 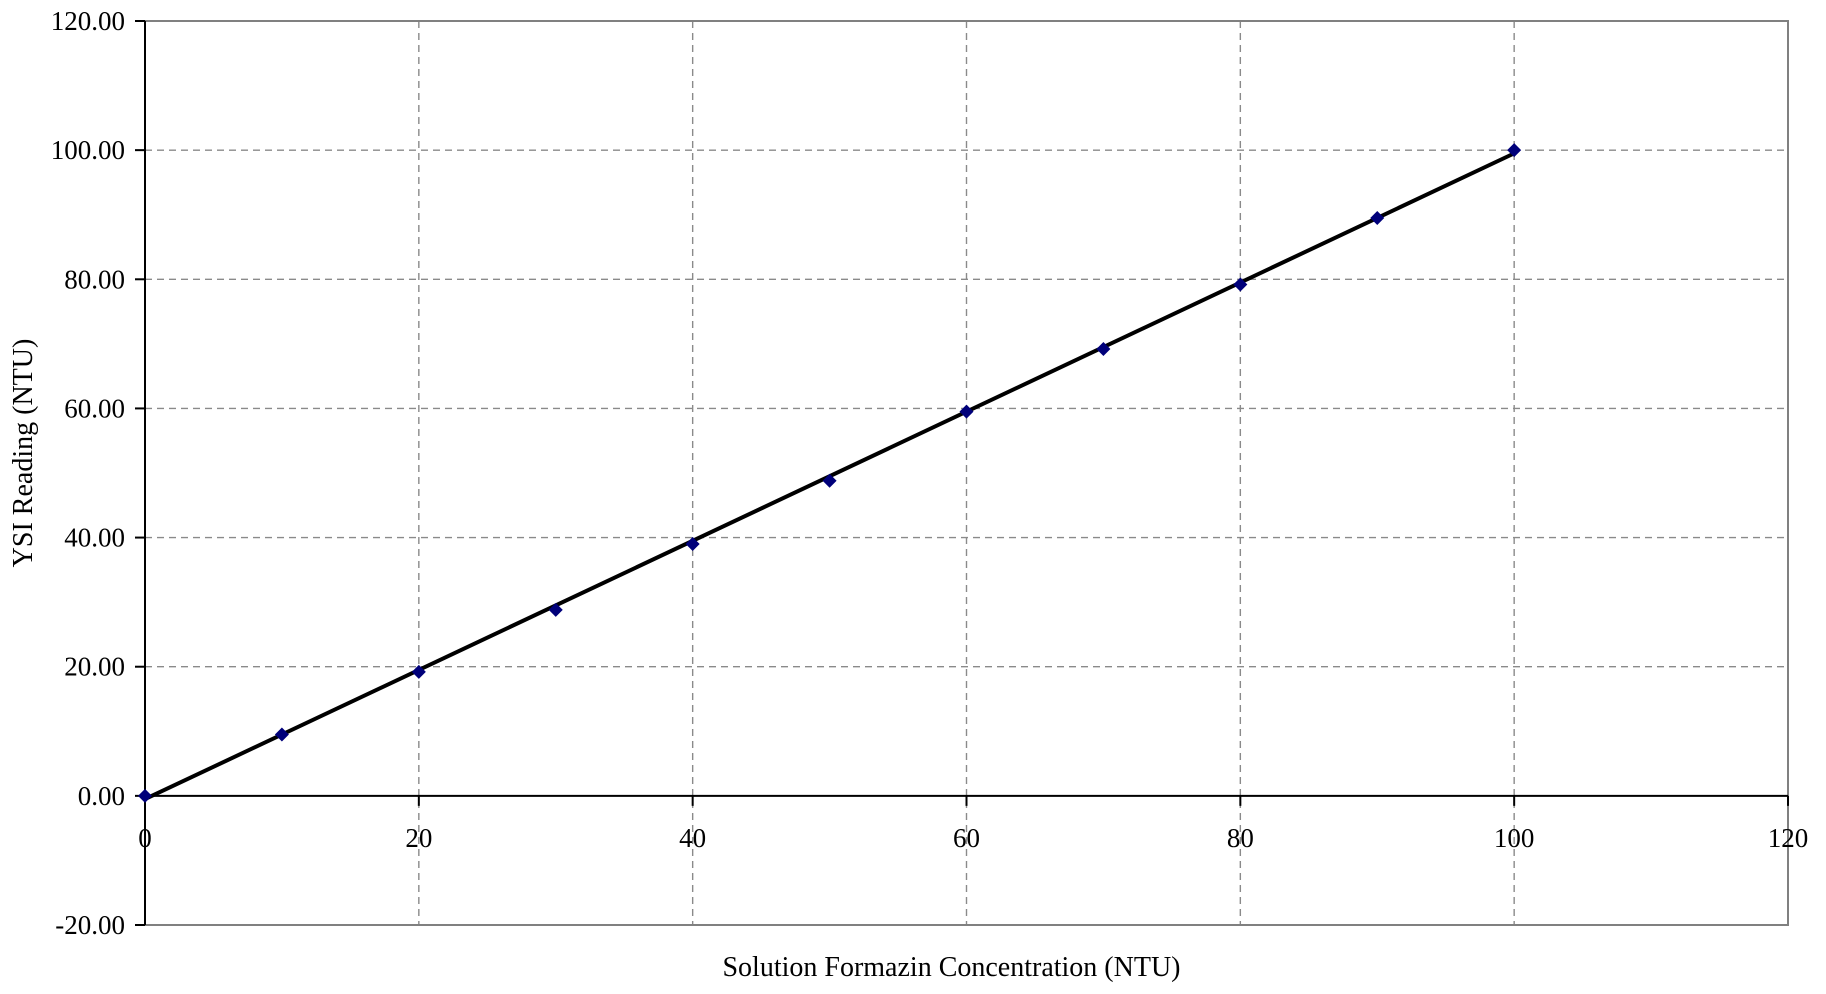 What do you see at coordinates (1514, 838) in the screenshot?
I see `x-tick-label: 100` at bounding box center [1514, 838].